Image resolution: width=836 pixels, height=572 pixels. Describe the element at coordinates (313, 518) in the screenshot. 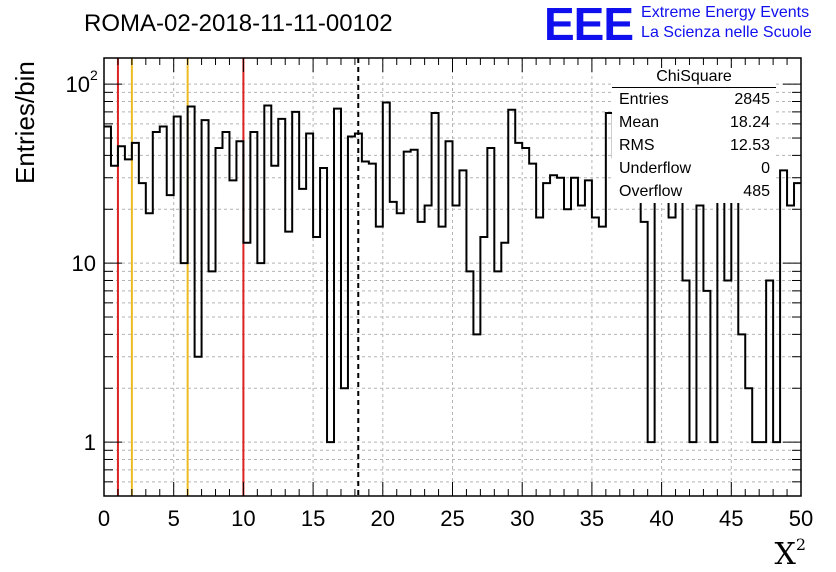

I see `x-tick-label: 15` at that location.